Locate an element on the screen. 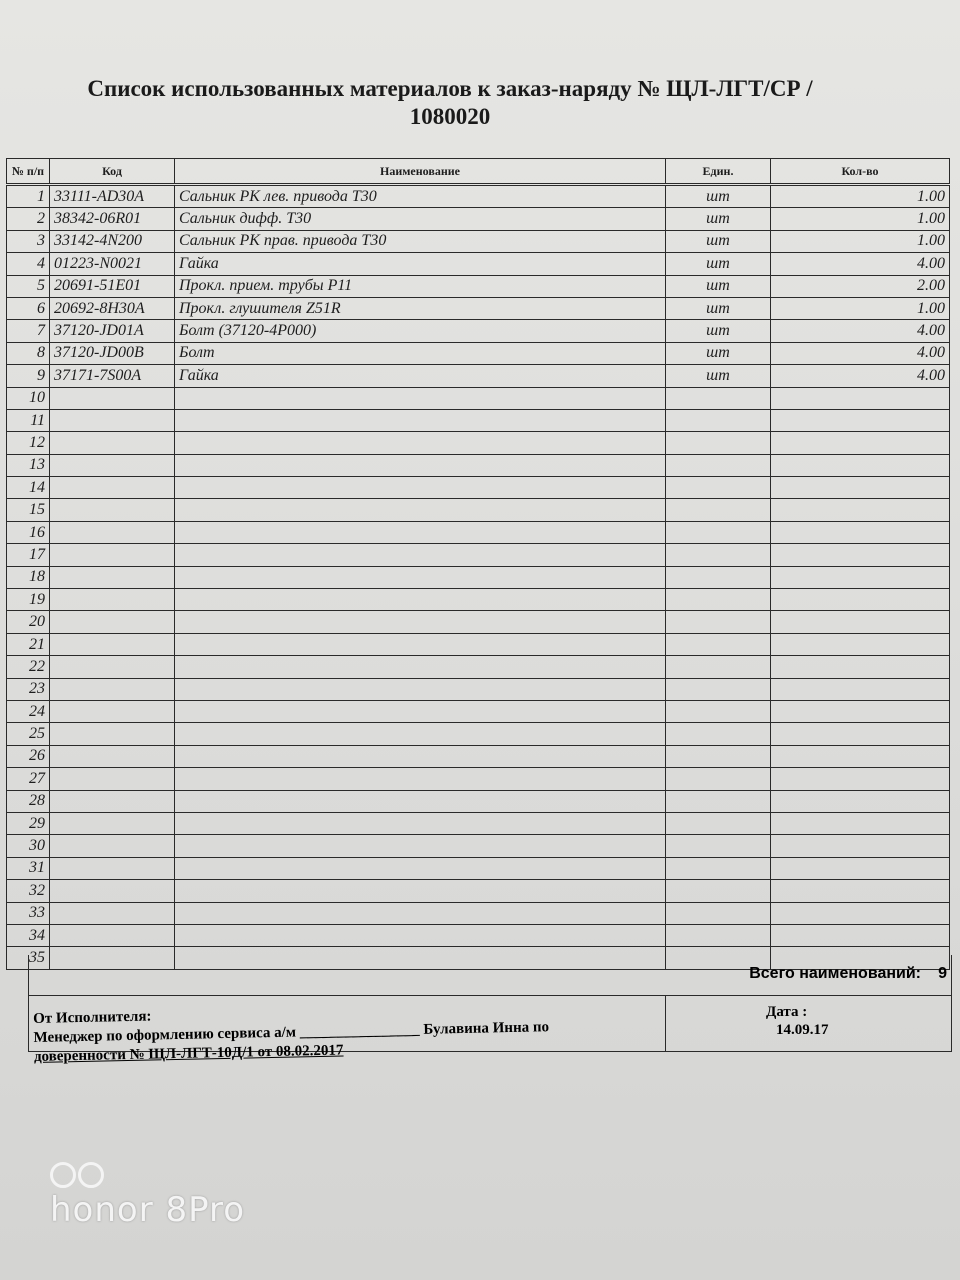 Image resolution: width=960 pixels, height=1280 pixels. item-code: 20691-51E01 is located at coordinates (112, 286).